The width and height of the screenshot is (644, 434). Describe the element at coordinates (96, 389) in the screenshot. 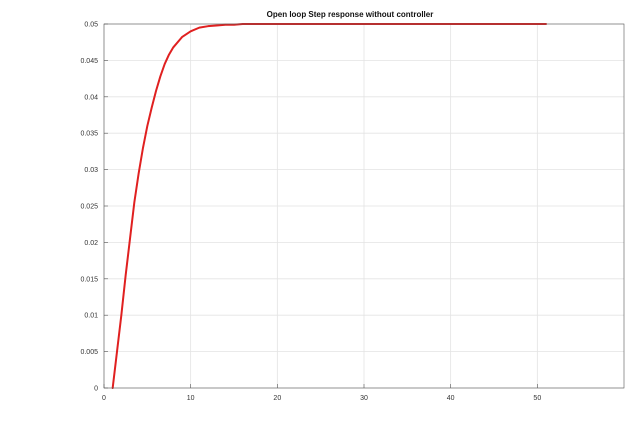

I see `y-tick-label: 0` at that location.